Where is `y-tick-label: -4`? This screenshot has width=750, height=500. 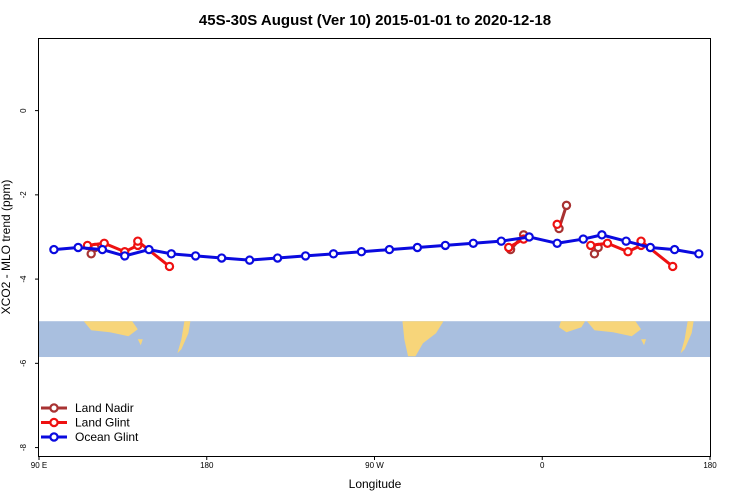 y-tick-label: -4 is located at coordinates (23, 279).